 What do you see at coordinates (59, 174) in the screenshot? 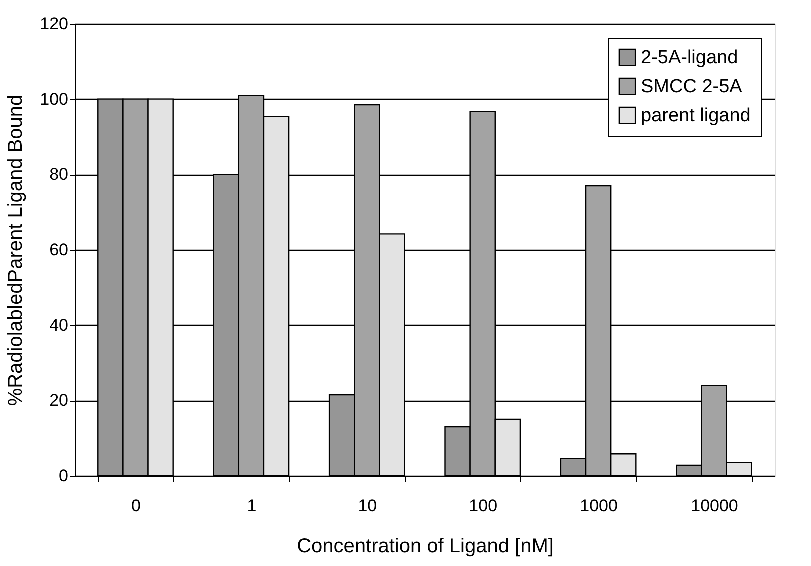
I see `y-tick-label: 80` at bounding box center [59, 174].